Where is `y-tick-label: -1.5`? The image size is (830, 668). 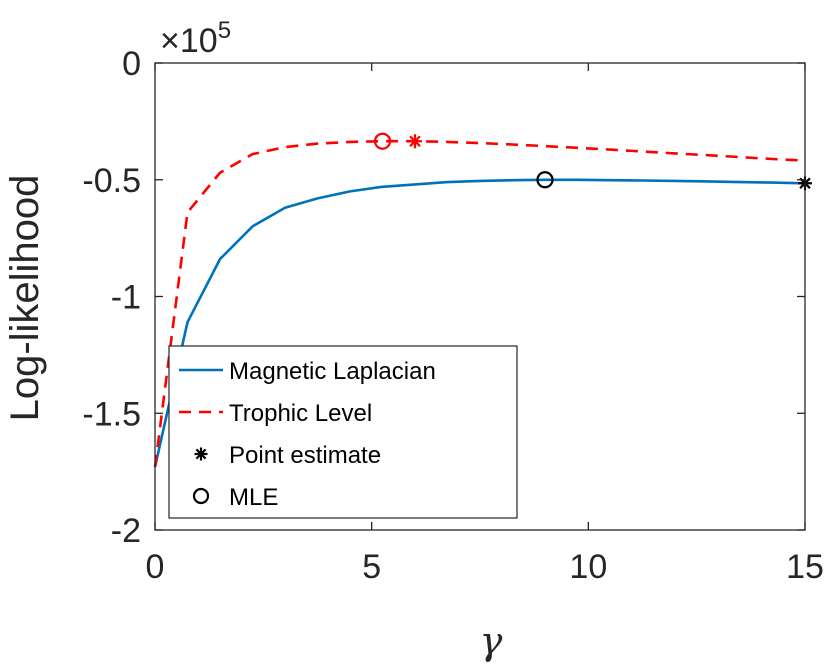 y-tick-label: -1.5 is located at coordinates (111, 414).